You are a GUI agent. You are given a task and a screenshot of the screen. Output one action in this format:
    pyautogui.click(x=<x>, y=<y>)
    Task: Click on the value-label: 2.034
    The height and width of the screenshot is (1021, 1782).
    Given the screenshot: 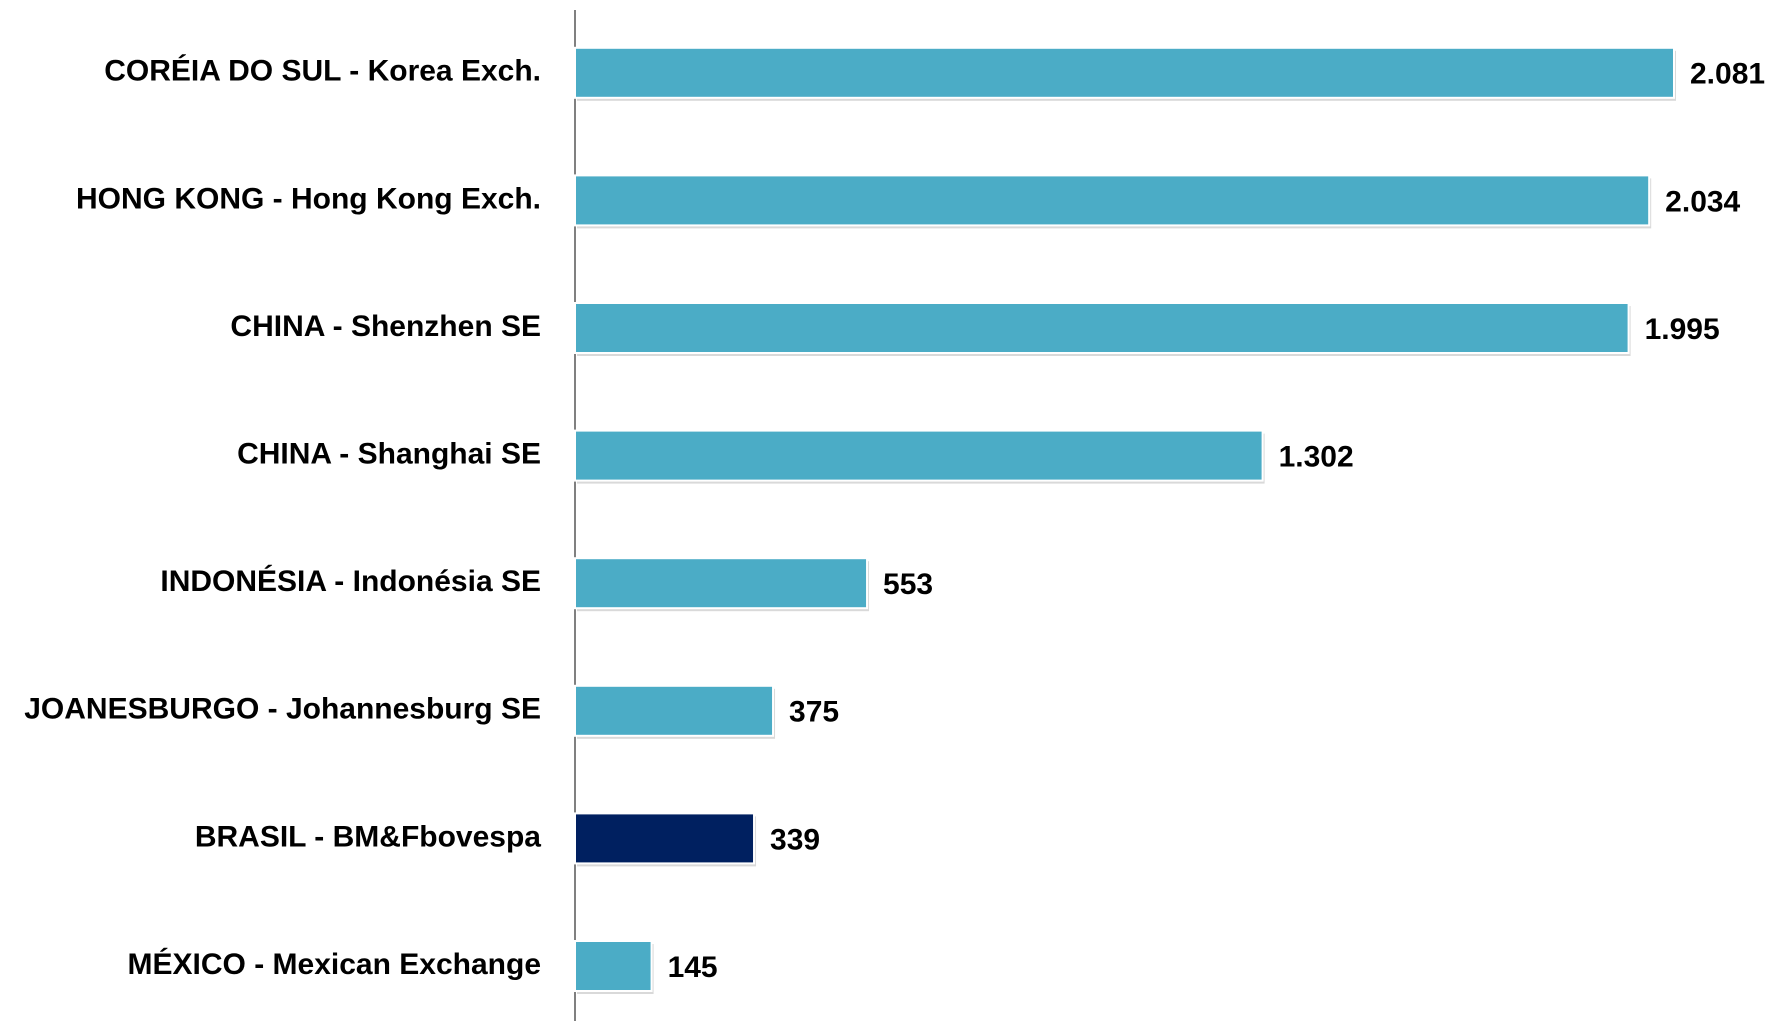 What is the action you would take?
    pyautogui.click(x=1702, y=201)
    